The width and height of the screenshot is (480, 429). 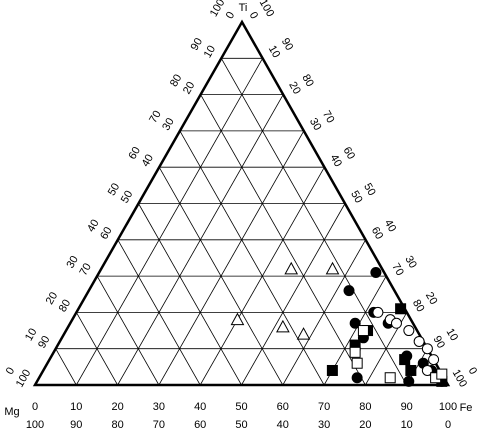 What do you see at coordinates (76, 407) in the screenshot?
I see `bottom-tick-label: 10` at bounding box center [76, 407].